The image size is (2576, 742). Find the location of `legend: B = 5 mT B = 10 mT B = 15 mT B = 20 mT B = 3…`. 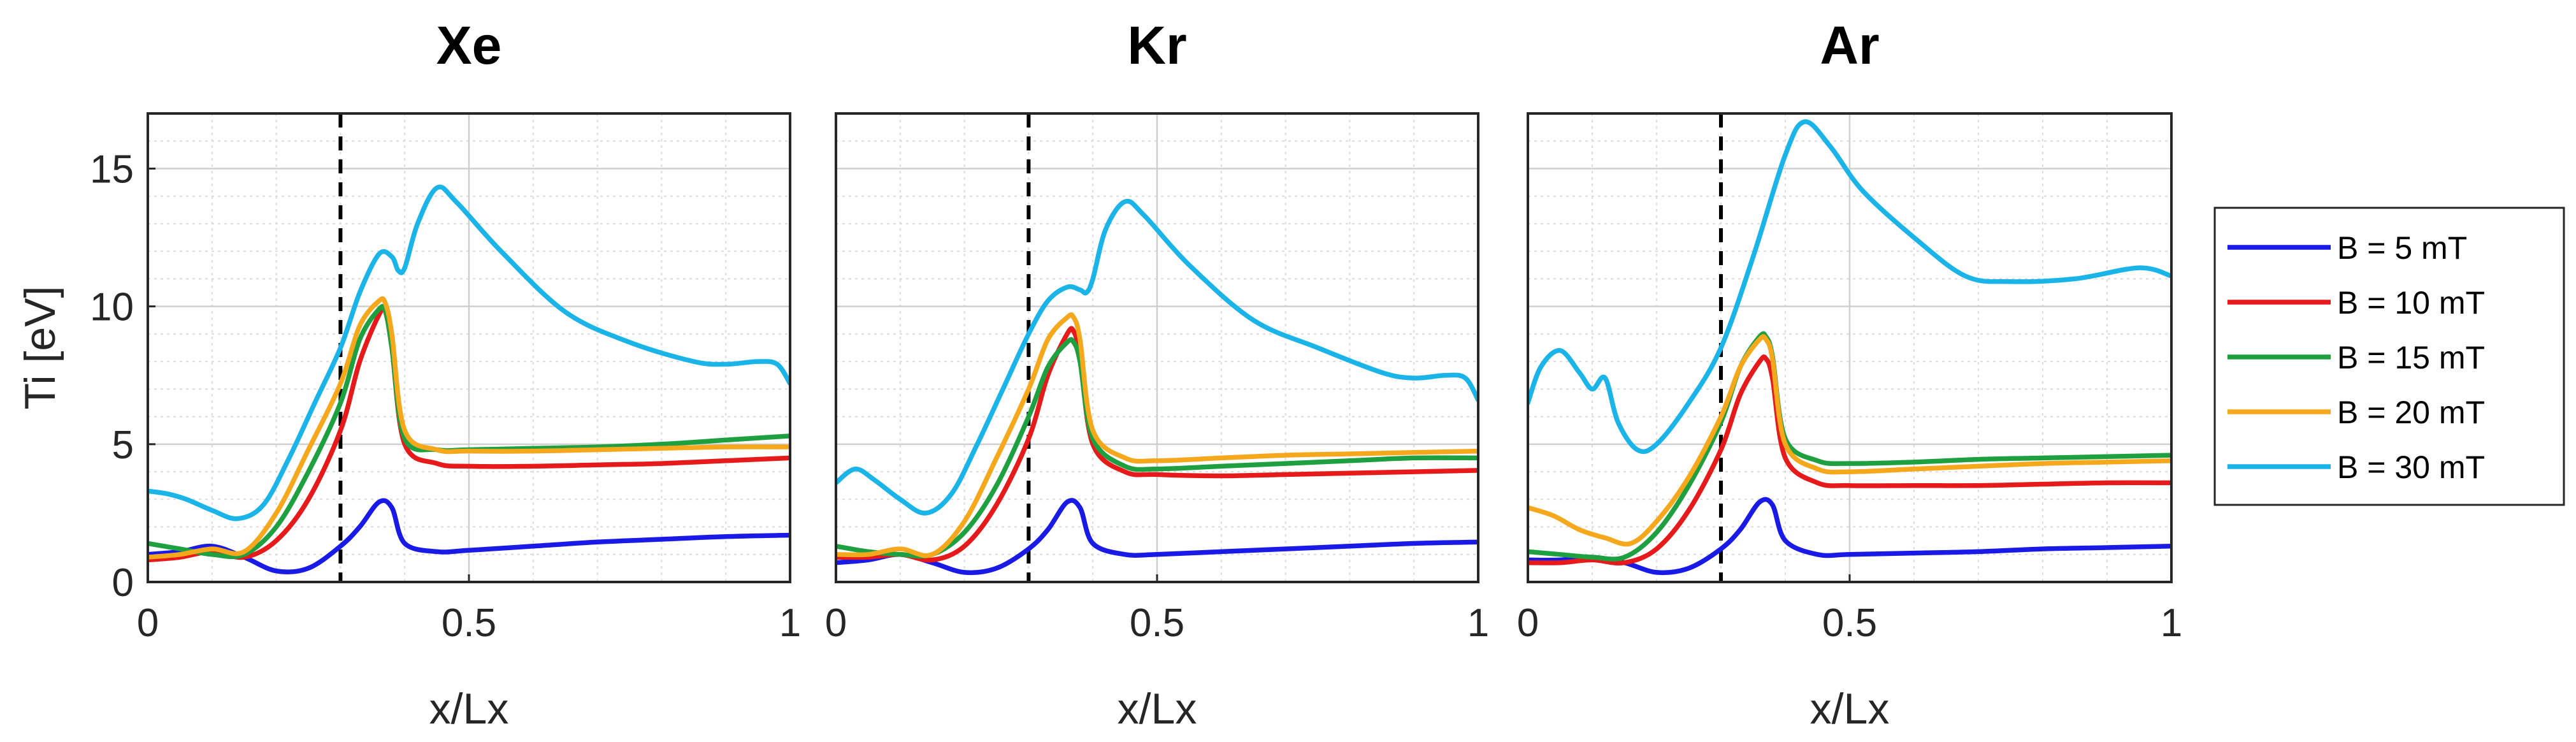

legend: B = 5 mT B = 10 mT B = 15 mT B = 20 mT B = 3… is located at coordinates (2389, 356).